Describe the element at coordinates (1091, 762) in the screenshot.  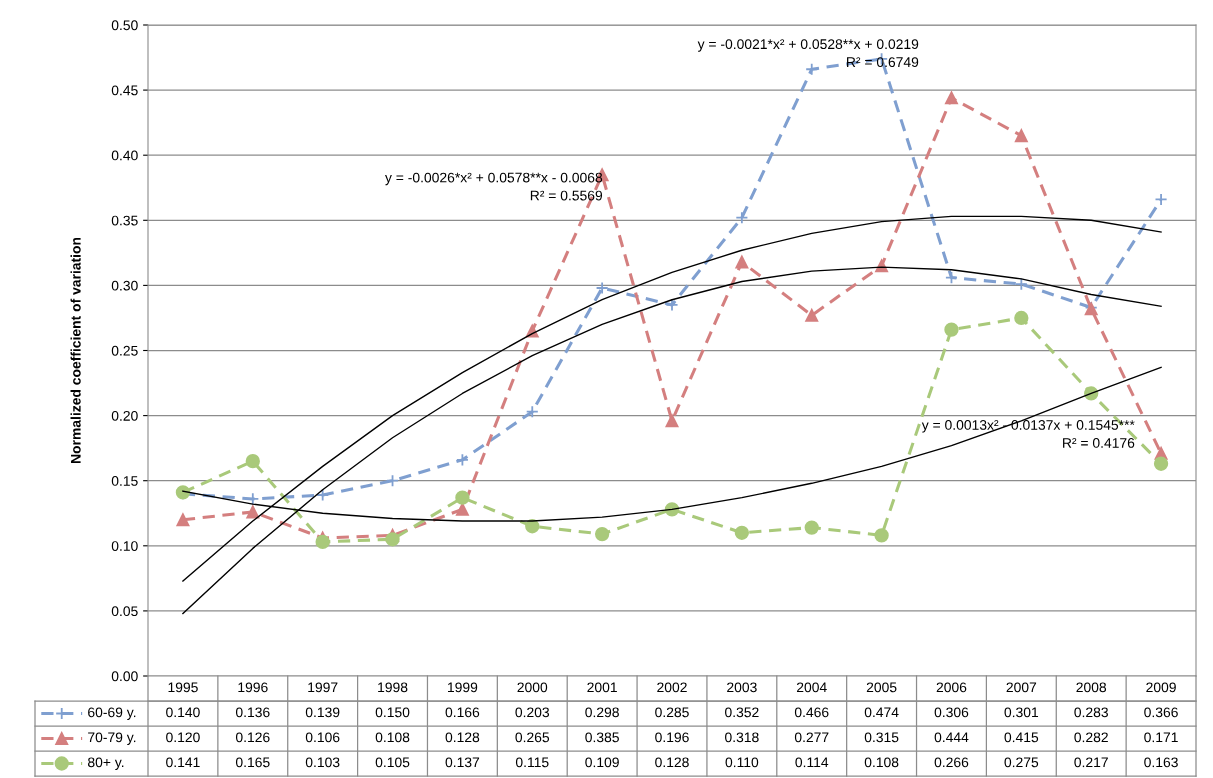
I see `data-label: 0.217` at that location.